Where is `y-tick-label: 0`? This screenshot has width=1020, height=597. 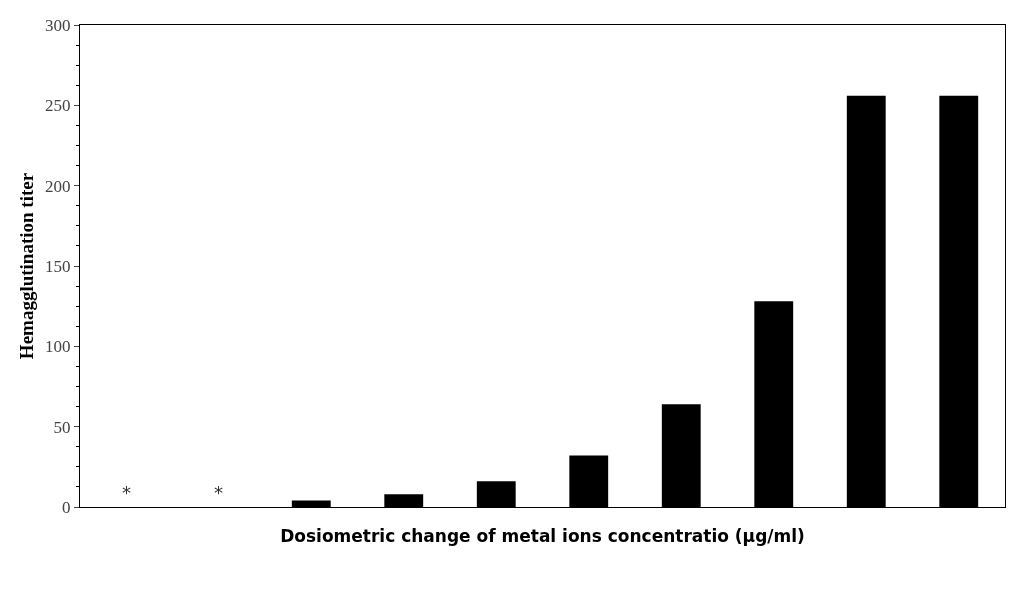
y-tick-label: 0 is located at coordinates (66, 507).